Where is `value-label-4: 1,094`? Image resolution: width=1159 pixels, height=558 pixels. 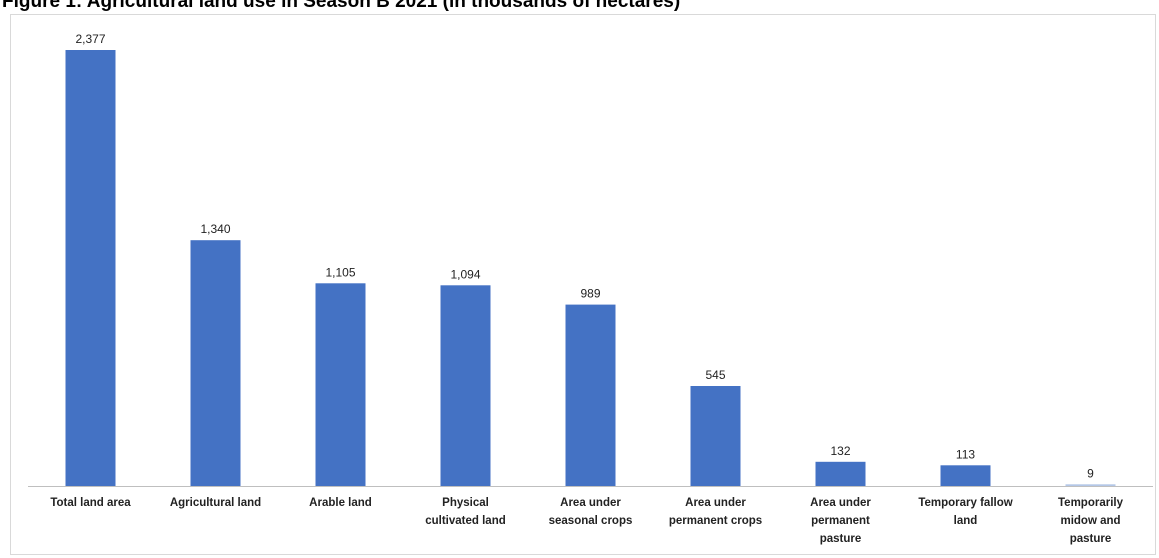 value-label-4: 1,094 is located at coordinates (465, 274).